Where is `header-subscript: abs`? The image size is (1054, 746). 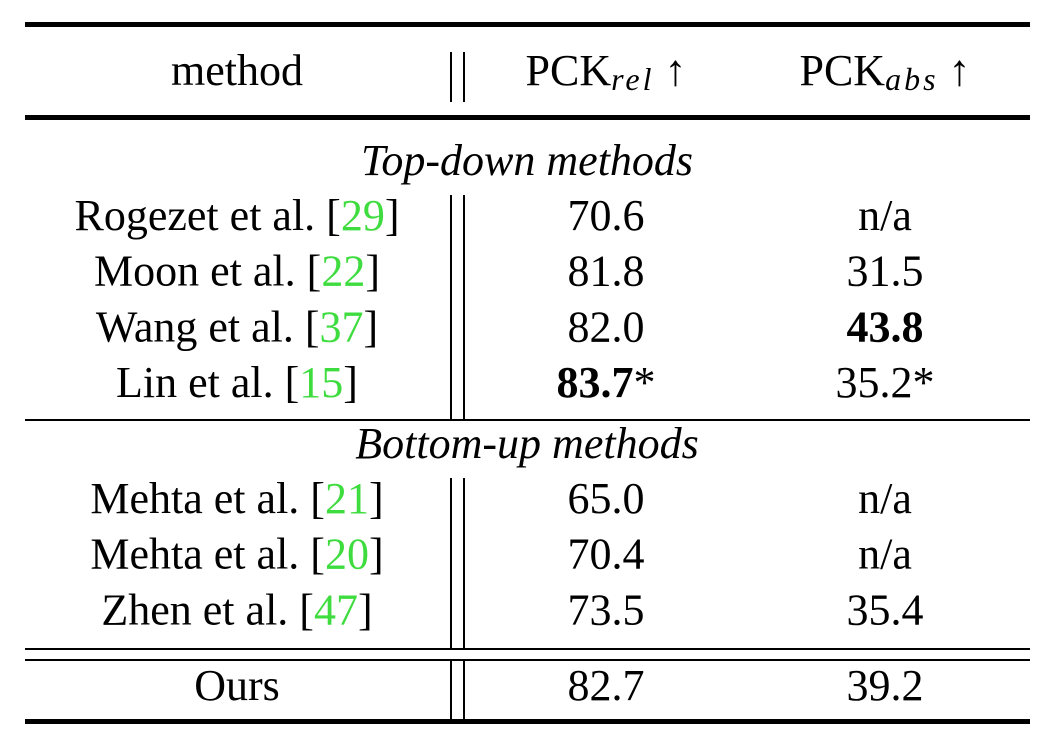
header-subscript: abs is located at coordinates (911, 79).